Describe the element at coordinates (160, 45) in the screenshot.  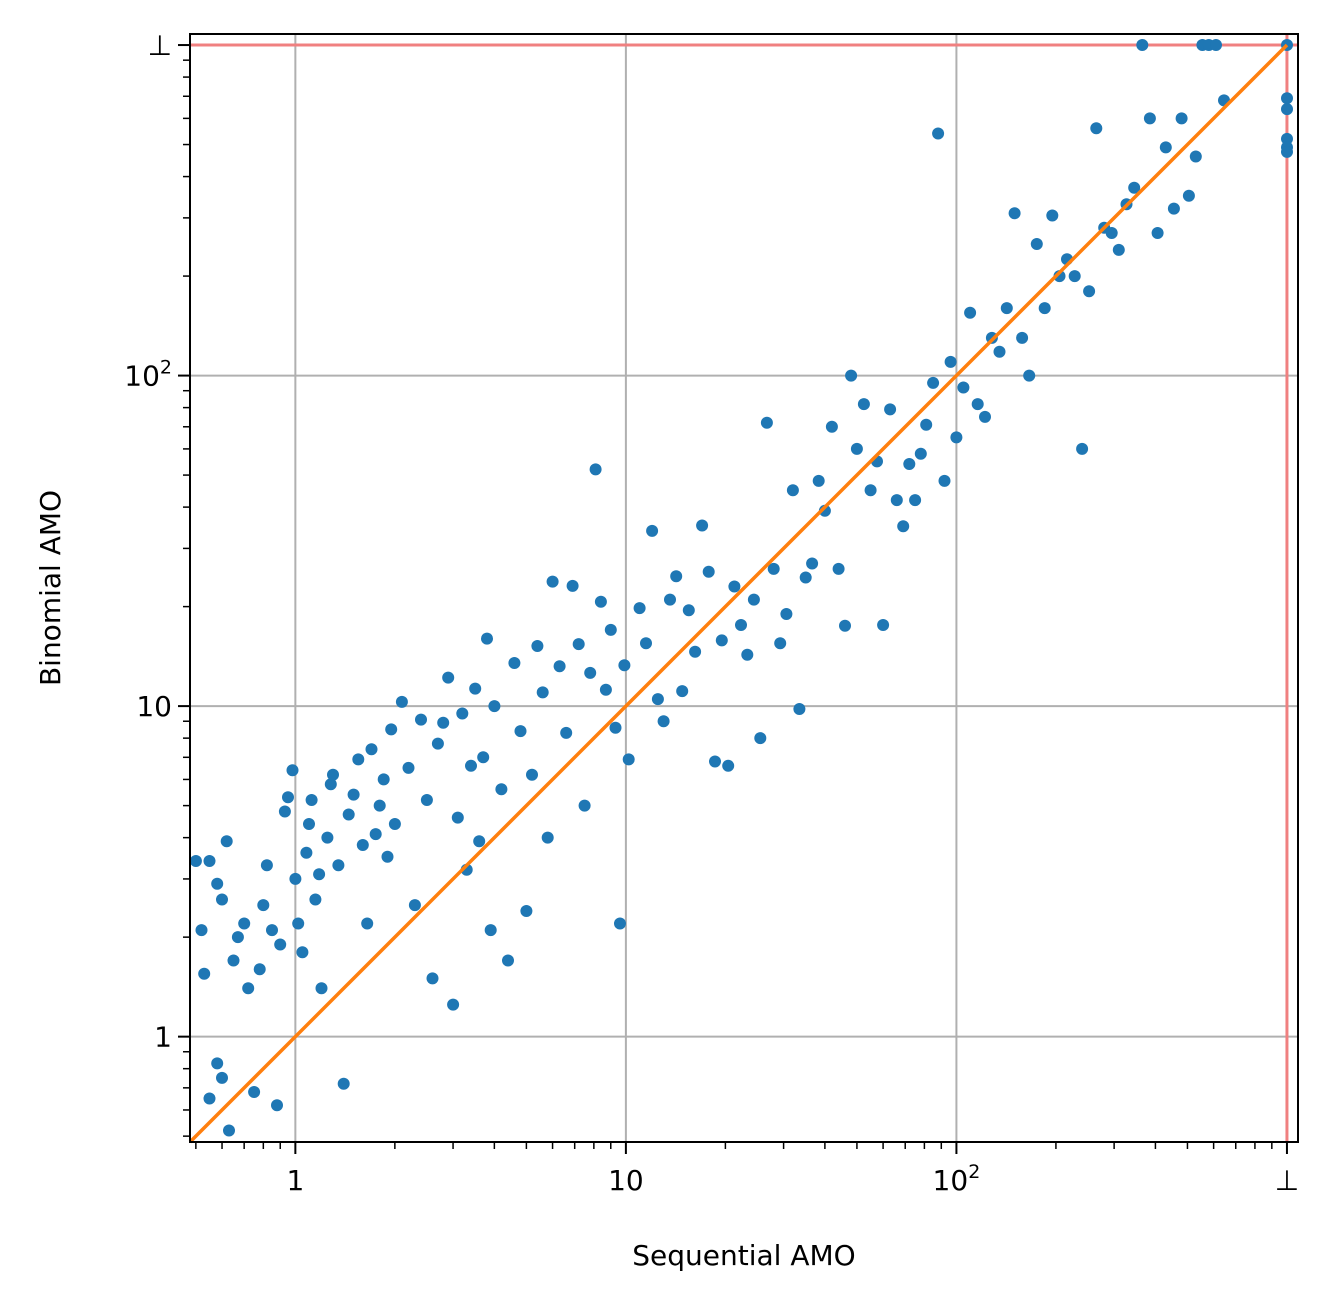
I see `y-tick-label: ⊥` at that location.